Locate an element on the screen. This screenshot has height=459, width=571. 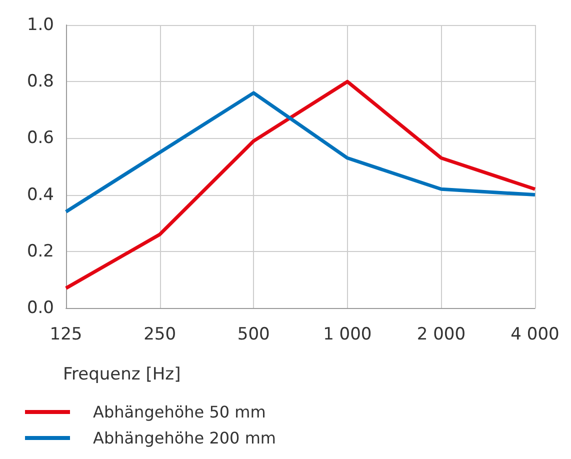
legend-label: Abhängehöhe 200 mm is located at coordinates (184, 438).